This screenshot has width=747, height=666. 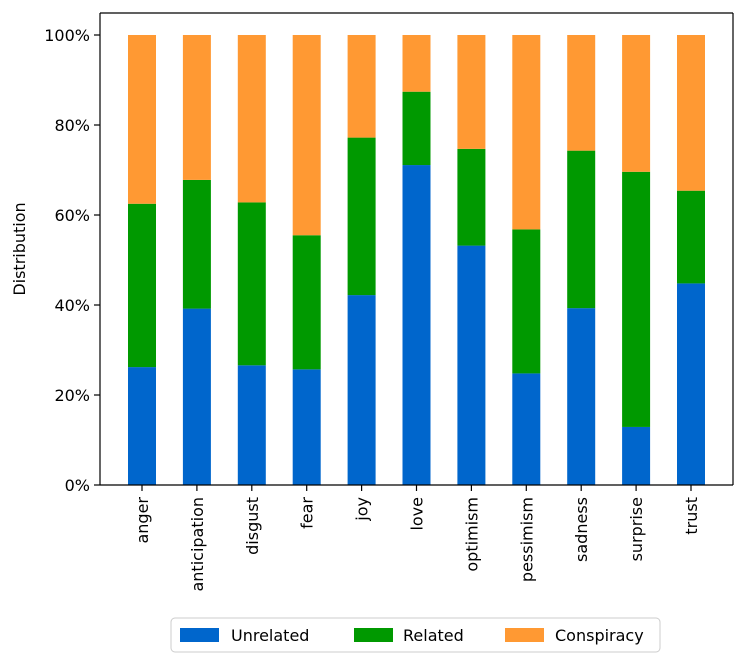 What do you see at coordinates (142, 520) in the screenshot?
I see `x-tick-label-anger: anger` at bounding box center [142, 520].